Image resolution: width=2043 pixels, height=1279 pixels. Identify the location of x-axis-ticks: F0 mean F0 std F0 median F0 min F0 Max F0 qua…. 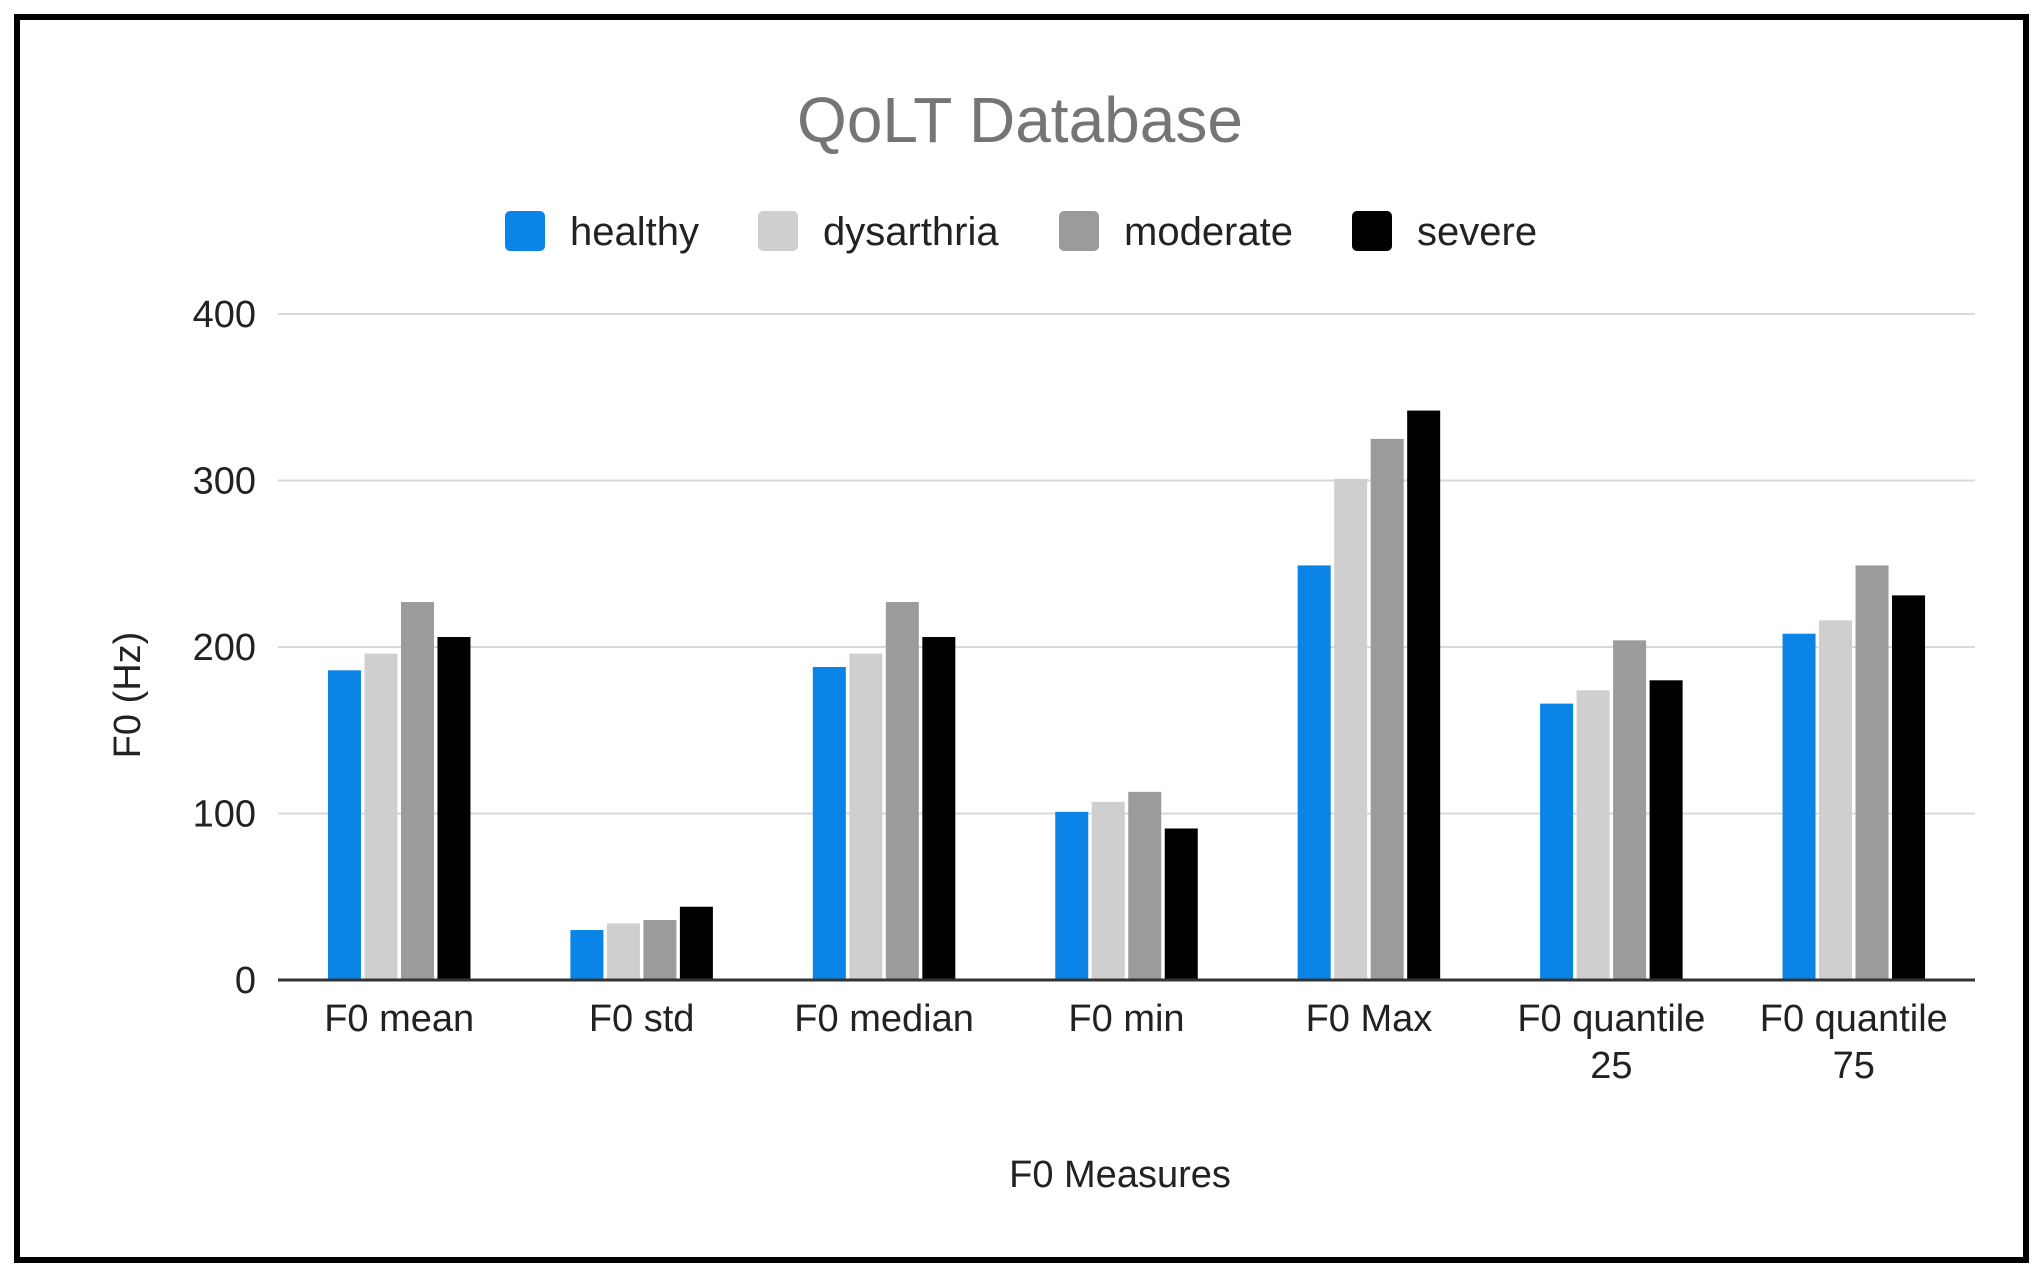
(1136, 1042).